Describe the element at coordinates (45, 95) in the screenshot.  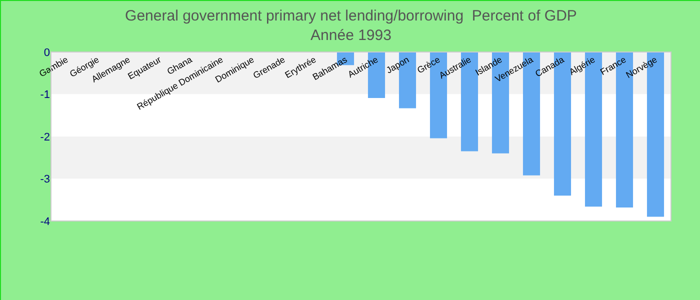
I see `y-tick-label: -1` at that location.